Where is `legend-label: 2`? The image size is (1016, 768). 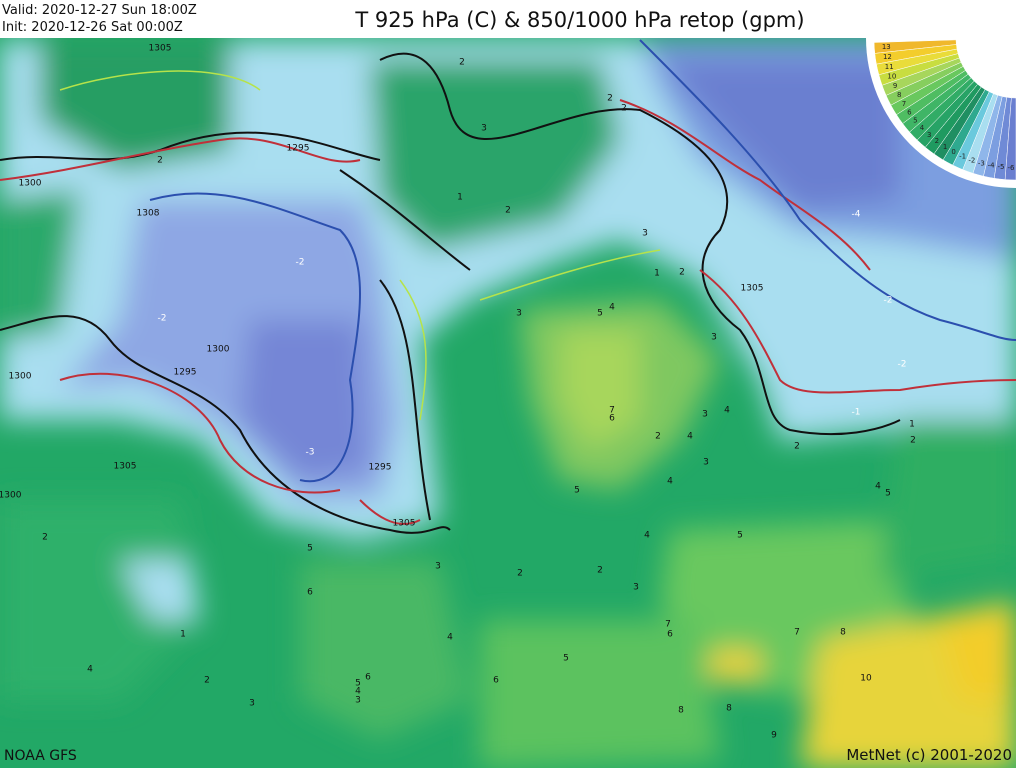
legend-label: 2 is located at coordinates (937, 141).